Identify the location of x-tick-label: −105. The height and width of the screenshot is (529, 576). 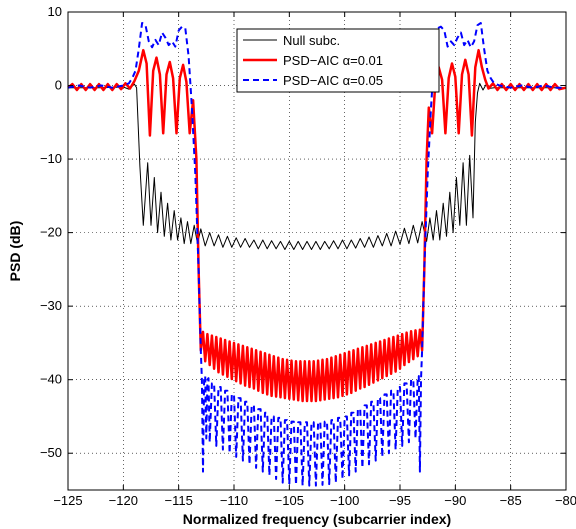
(289, 500).